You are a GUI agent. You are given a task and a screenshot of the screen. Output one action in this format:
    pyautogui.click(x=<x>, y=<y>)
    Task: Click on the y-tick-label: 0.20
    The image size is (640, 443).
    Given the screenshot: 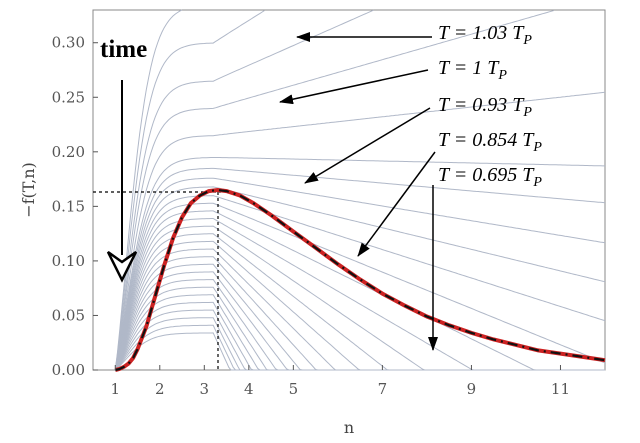 What is the action you would take?
    pyautogui.click(x=68, y=152)
    